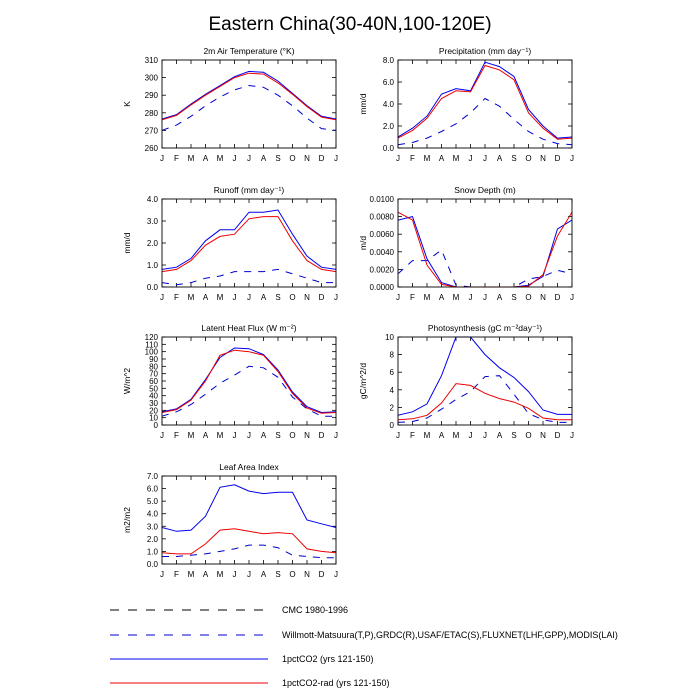 The width and height of the screenshot is (700, 700). Describe the element at coordinates (127, 381) in the screenshot. I see `y-axis-label: W/m^2` at that location.